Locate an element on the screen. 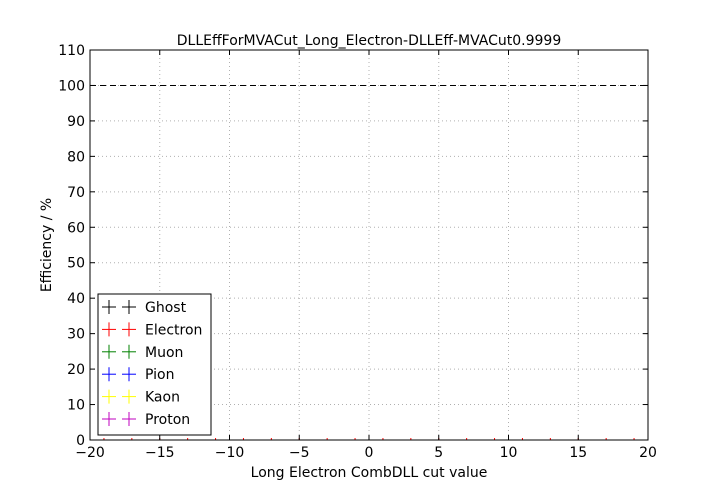  x-tick-label: 15 is located at coordinates (578, 453).